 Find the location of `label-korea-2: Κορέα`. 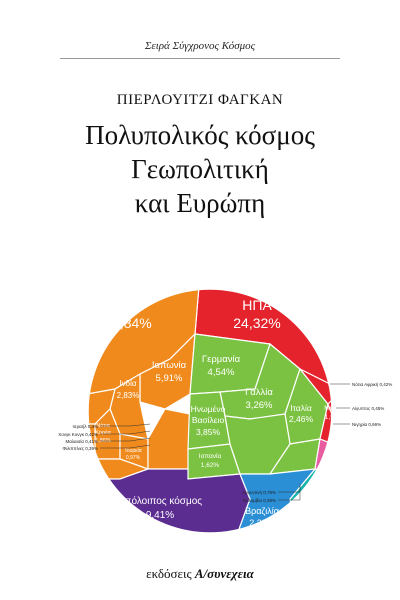

label-korea-2: Κορέα is located at coordinates (103, 432).